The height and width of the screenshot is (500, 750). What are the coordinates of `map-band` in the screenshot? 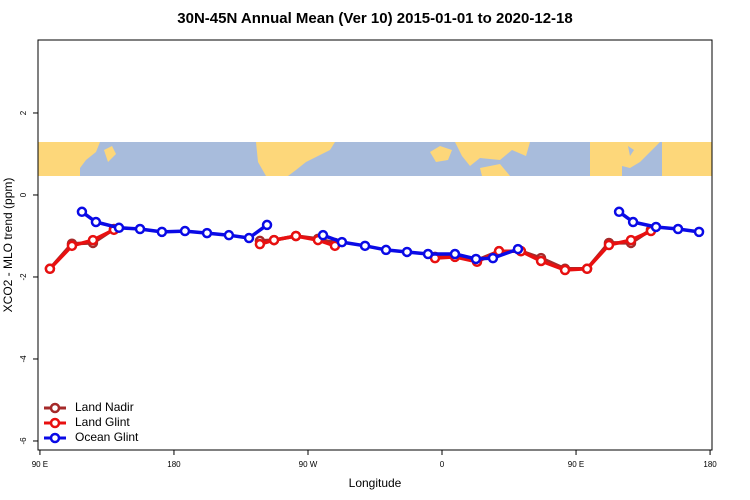 It's located at (375, 159).